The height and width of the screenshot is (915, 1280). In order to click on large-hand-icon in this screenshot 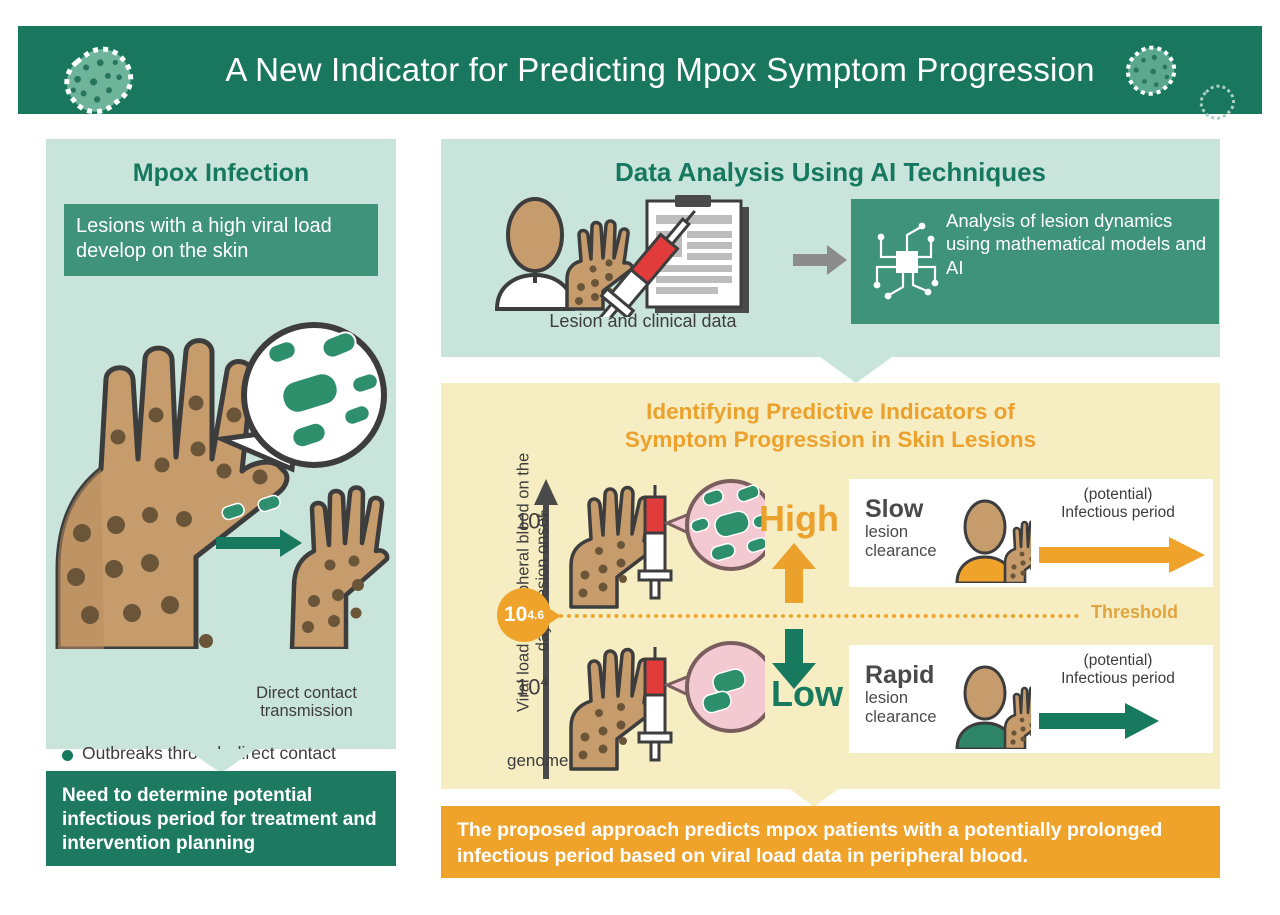, I will do `click(172, 493)`.